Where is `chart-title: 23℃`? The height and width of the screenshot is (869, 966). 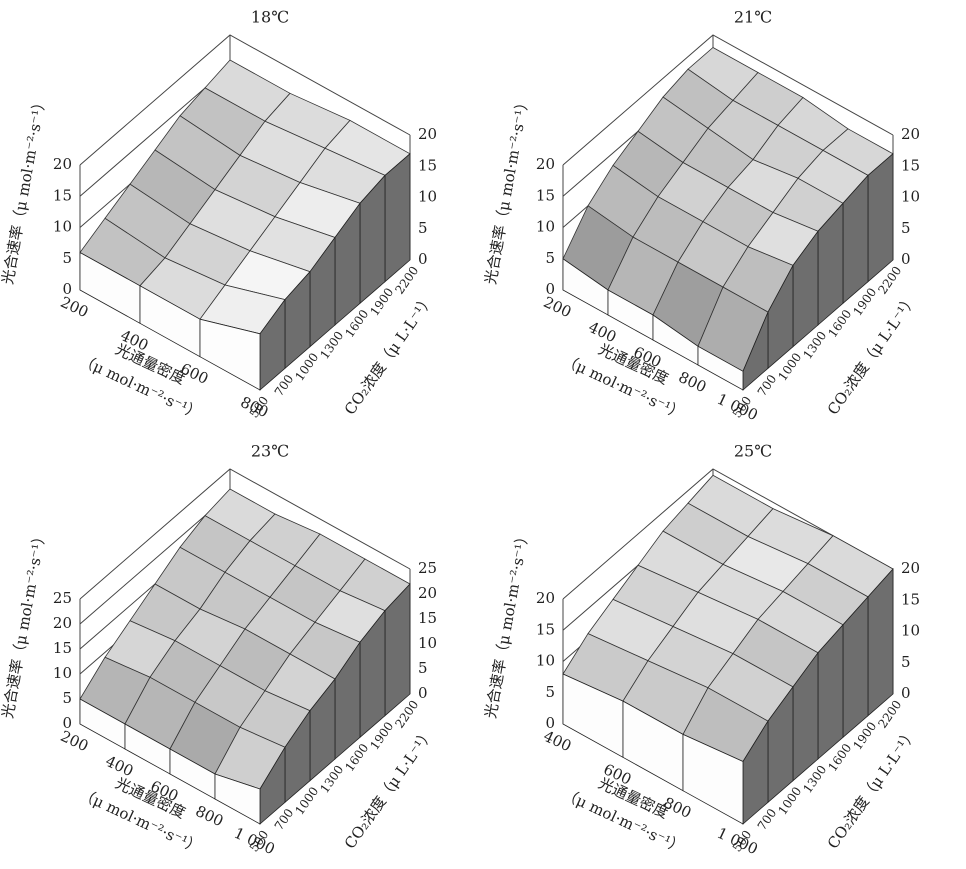
chart-title: 23℃ is located at coordinates (270, 451).